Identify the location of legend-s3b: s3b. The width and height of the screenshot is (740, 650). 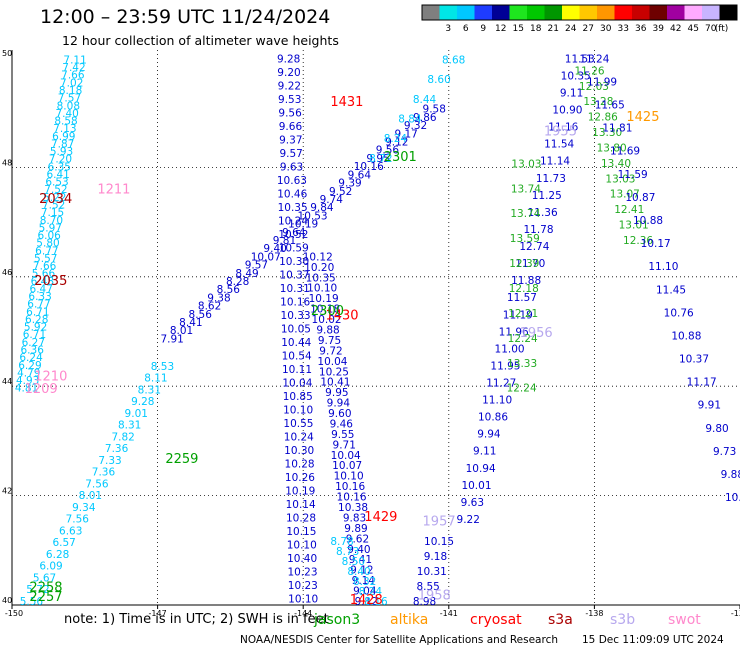
(623, 620).